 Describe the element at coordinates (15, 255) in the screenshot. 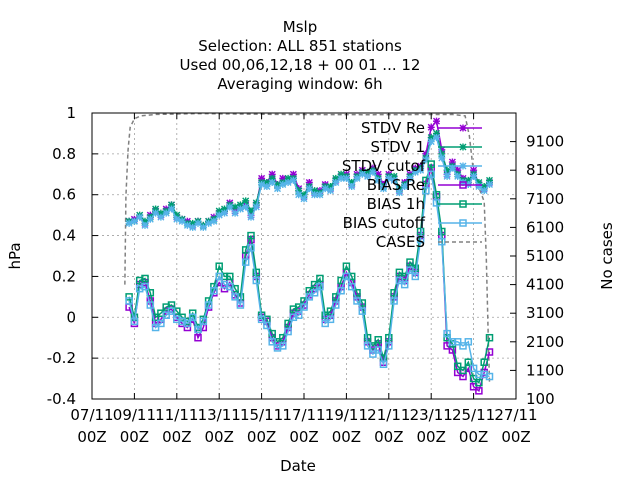

I see `y-axis-label: hPa` at that location.